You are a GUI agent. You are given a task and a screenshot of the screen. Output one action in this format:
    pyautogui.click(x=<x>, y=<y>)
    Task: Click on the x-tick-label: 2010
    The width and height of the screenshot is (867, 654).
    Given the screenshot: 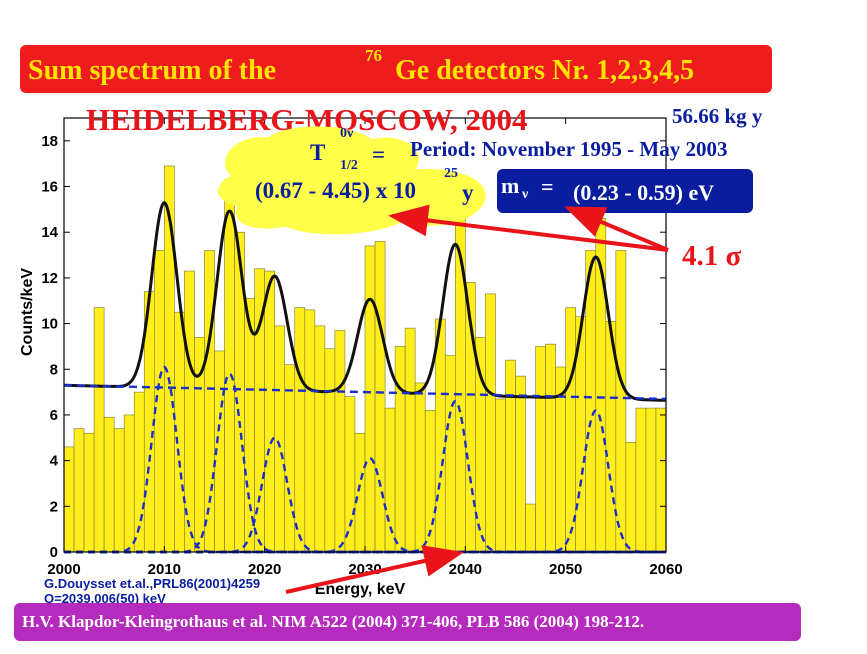 What is the action you would take?
    pyautogui.click(x=164, y=569)
    